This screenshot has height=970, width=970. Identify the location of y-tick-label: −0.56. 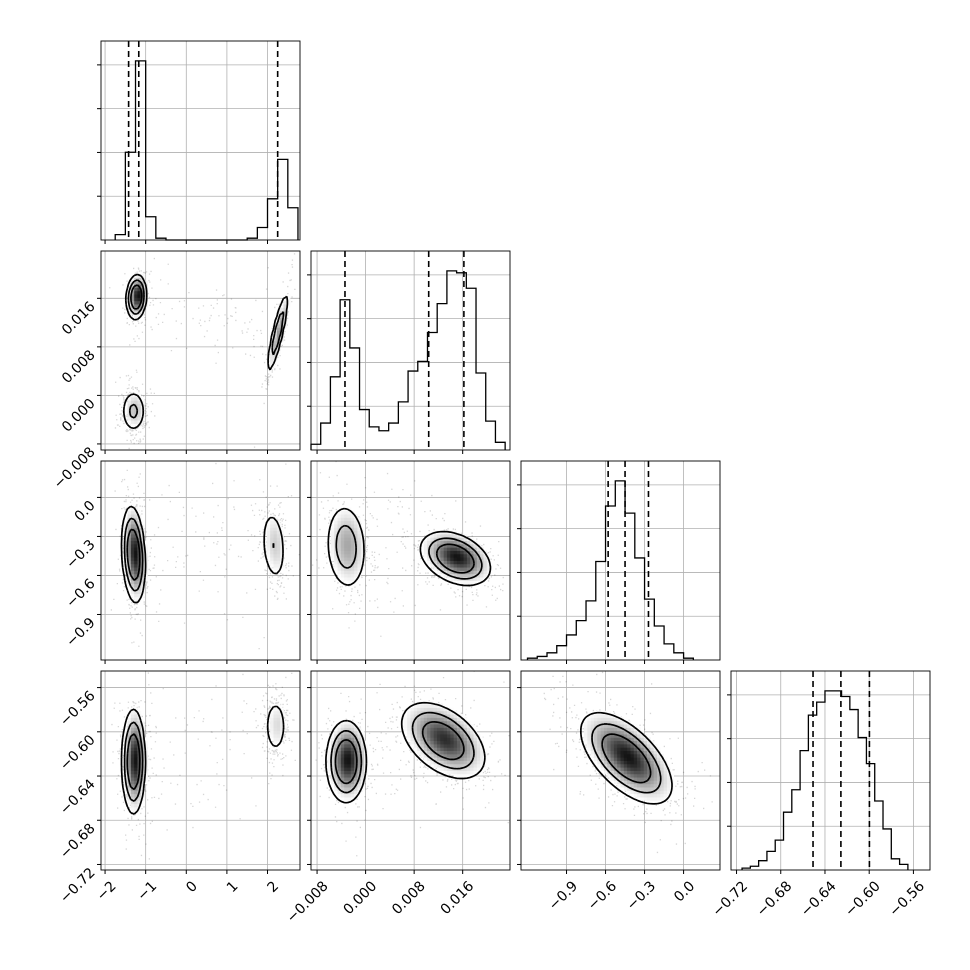
(78, 709).